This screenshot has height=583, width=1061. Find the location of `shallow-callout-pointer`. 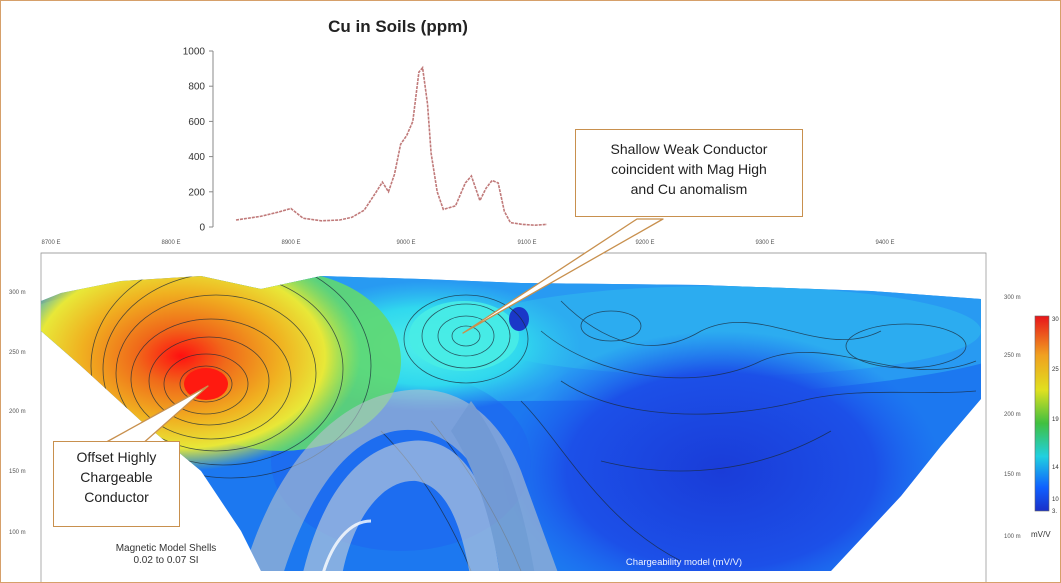

shallow-callout-pointer is located at coordinates (563, 276).